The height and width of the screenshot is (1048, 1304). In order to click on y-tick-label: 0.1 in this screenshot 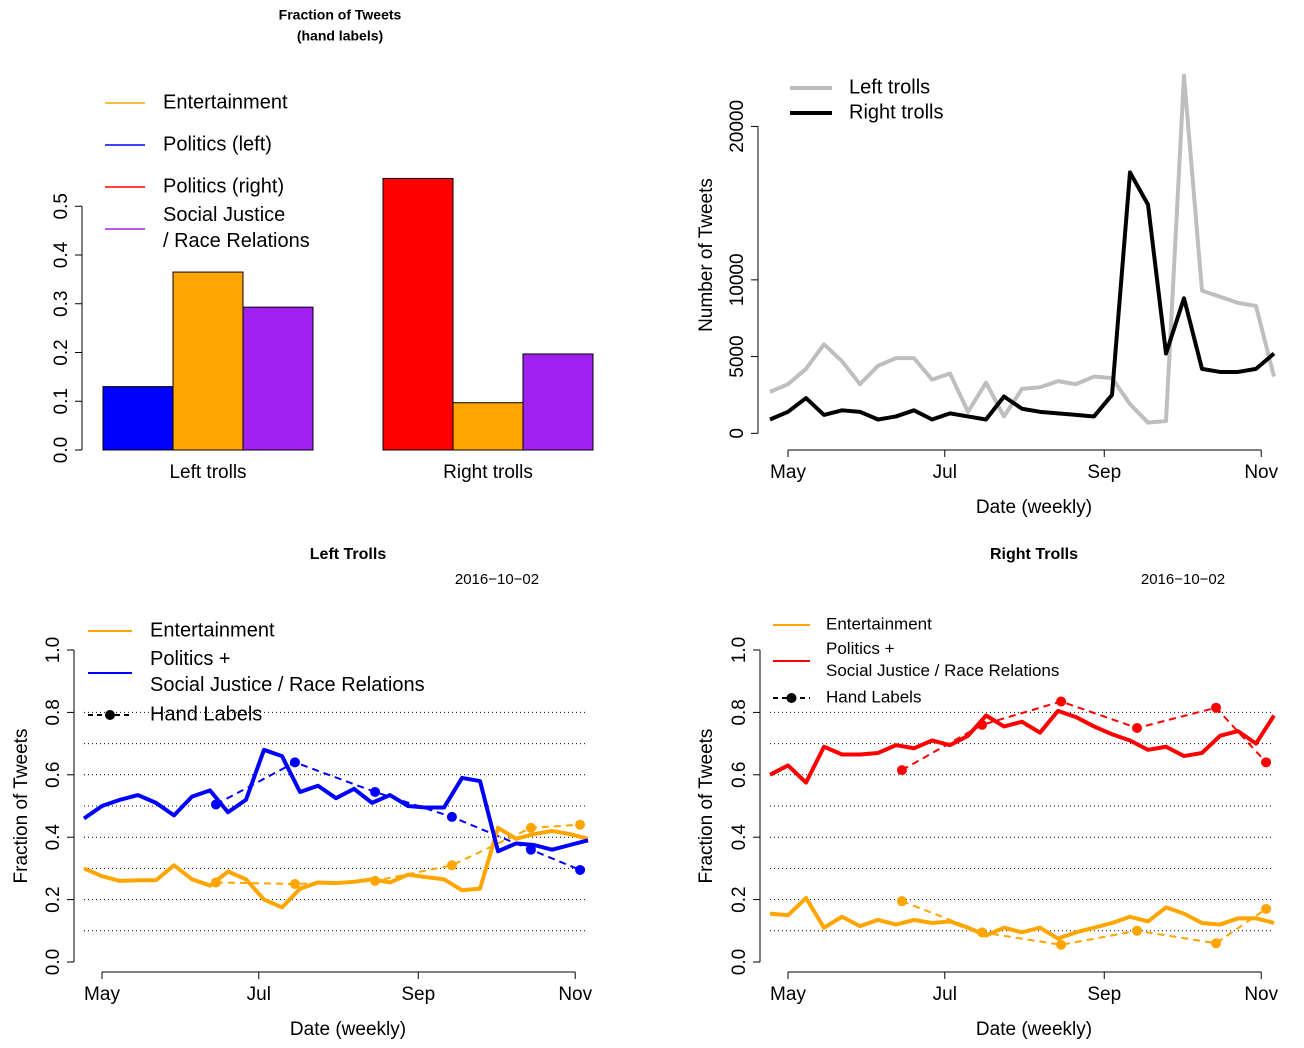, I will do `click(61, 401)`.